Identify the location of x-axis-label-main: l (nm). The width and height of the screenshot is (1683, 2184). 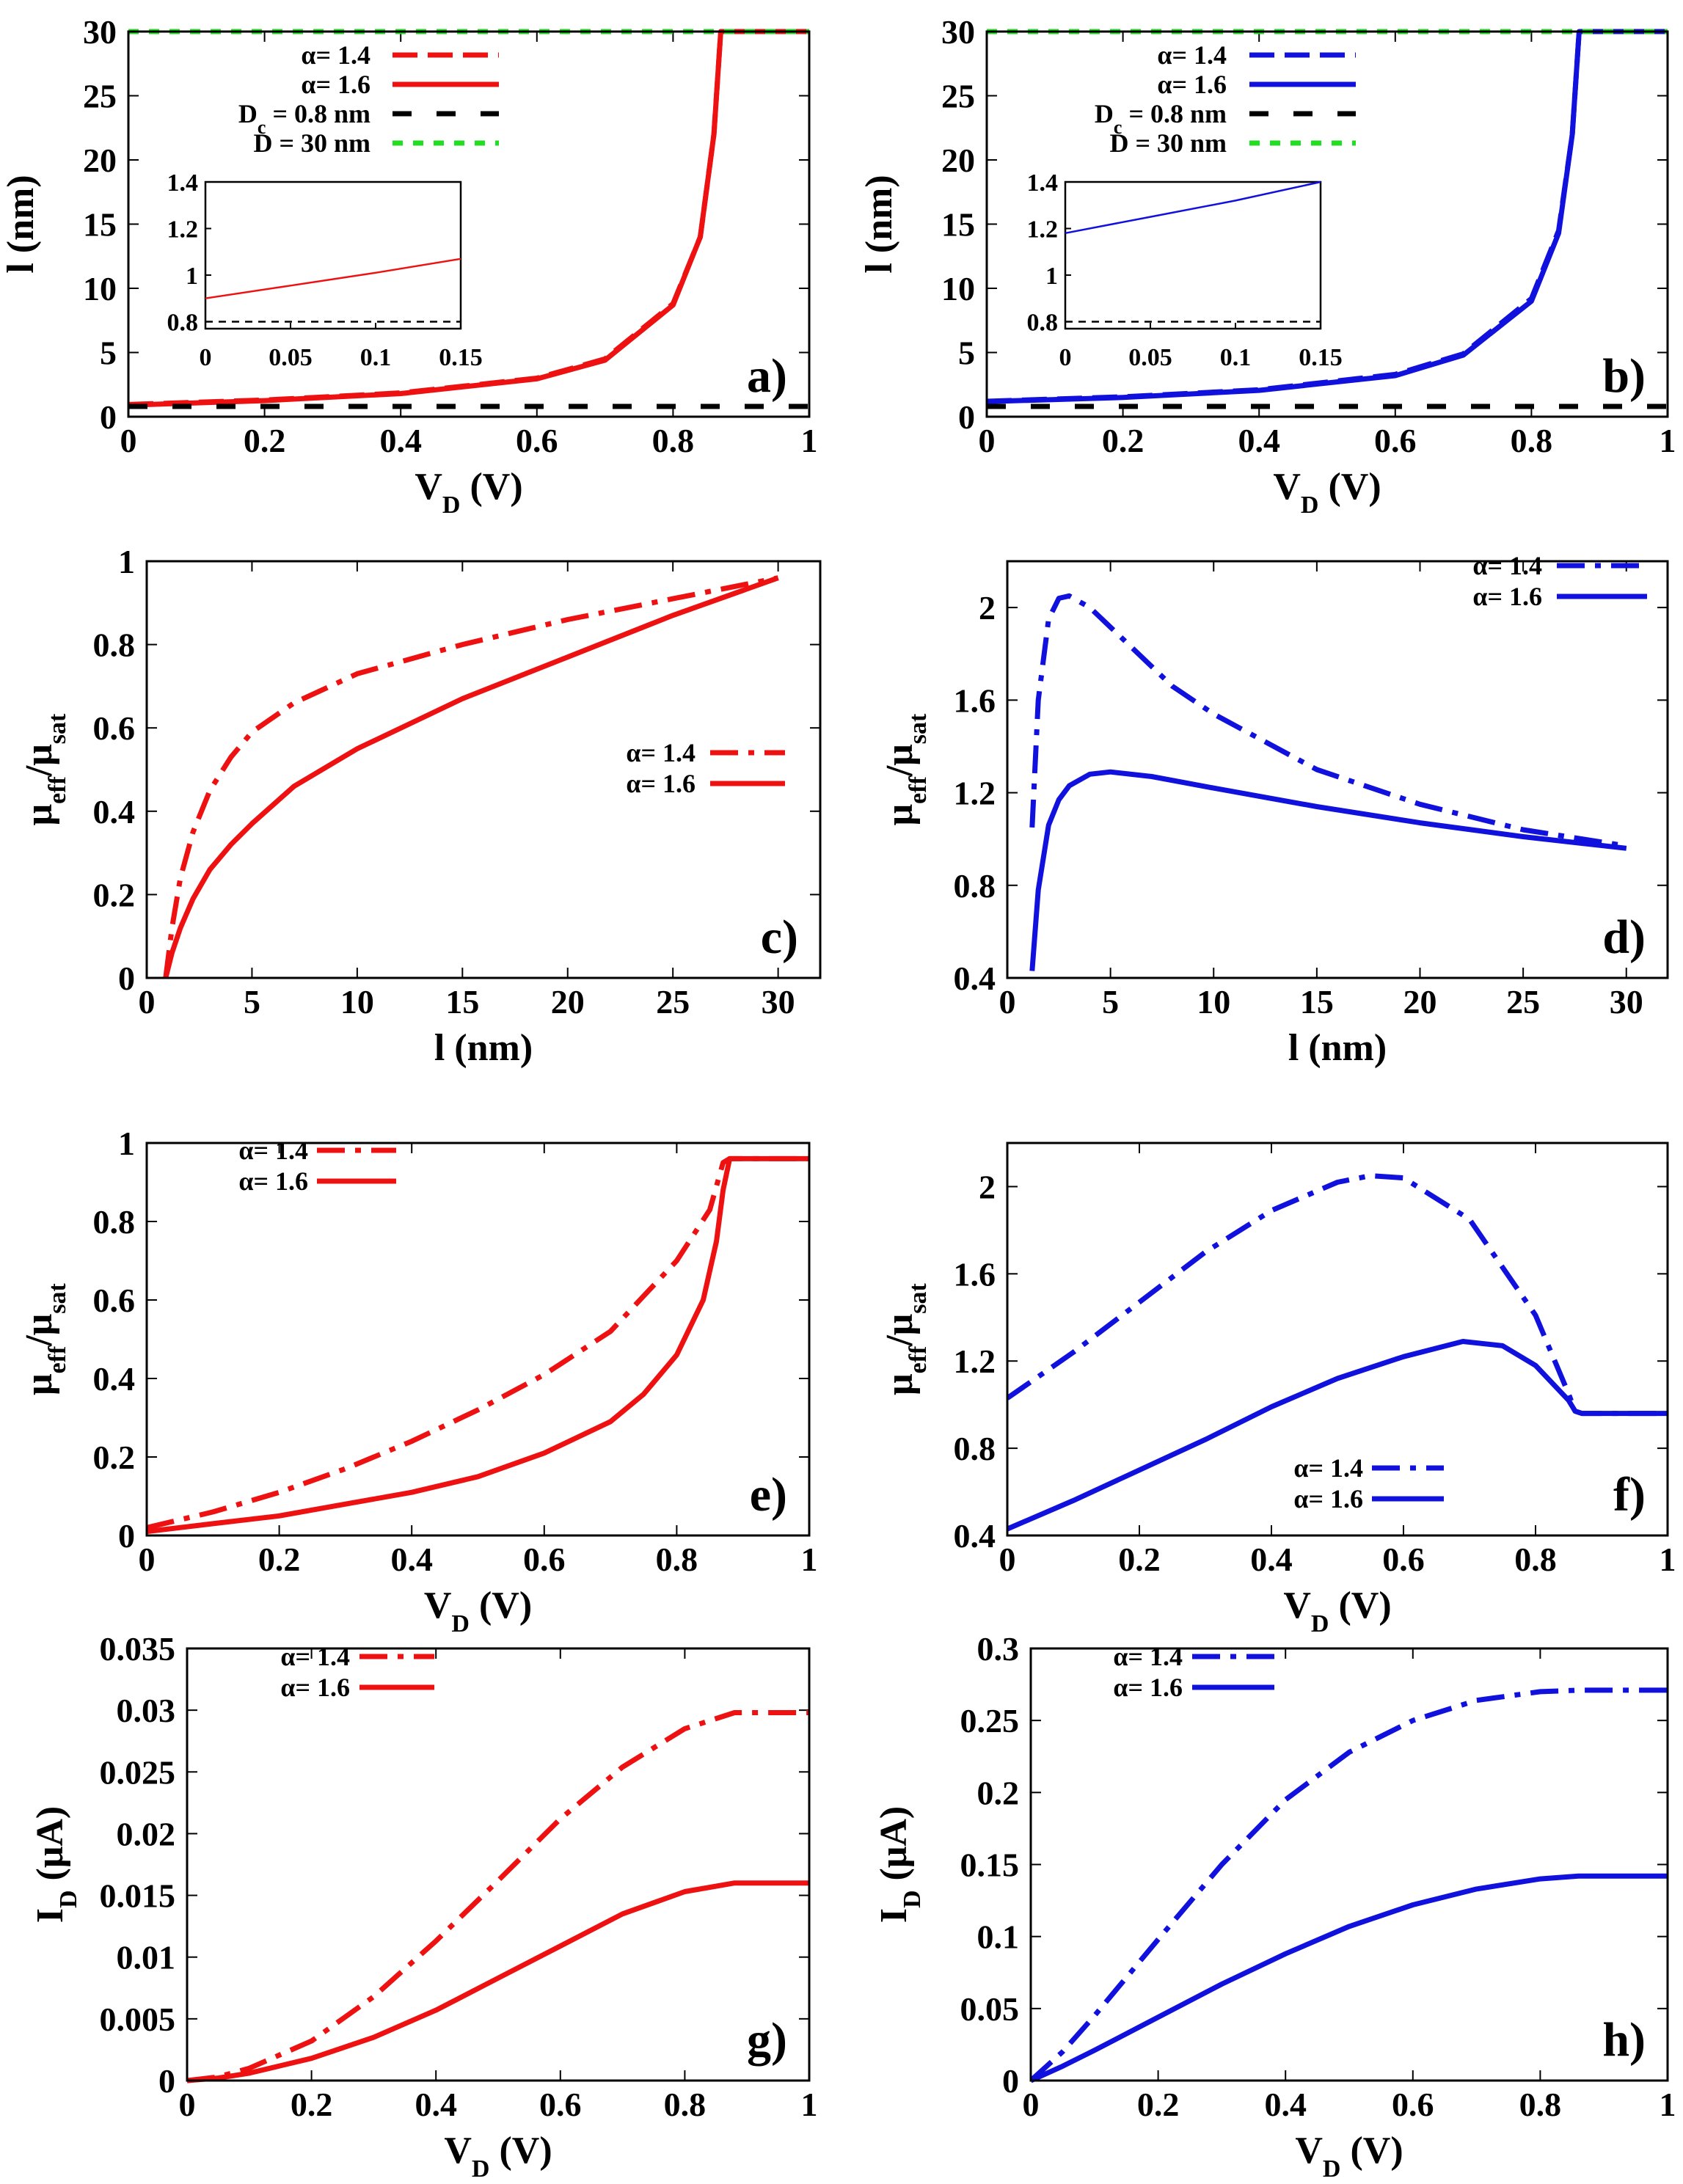
(1337, 1048).